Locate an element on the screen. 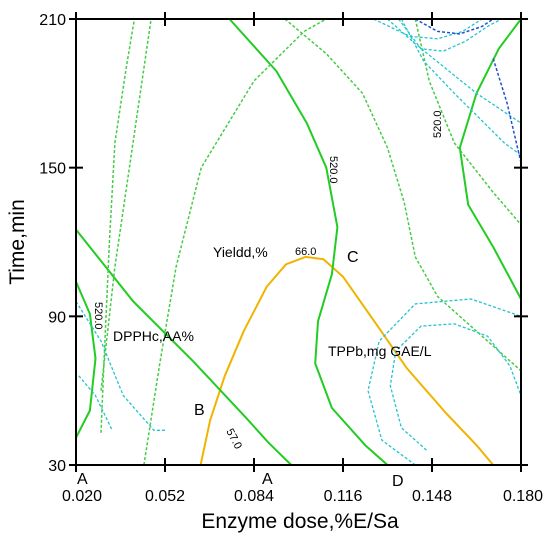  x-tick-label: 0.084 is located at coordinates (254, 496).